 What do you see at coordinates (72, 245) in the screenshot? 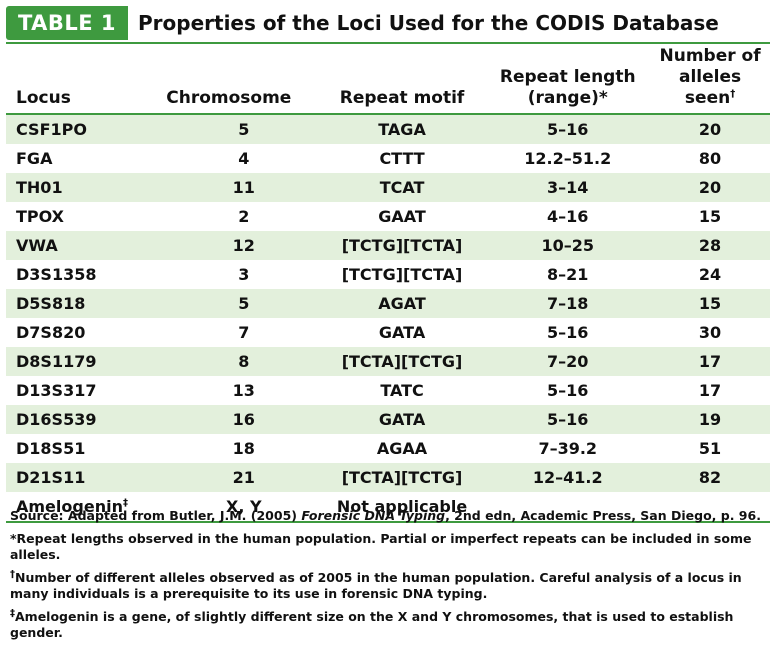
I see `cell-locus: VWA` at bounding box center [72, 245].